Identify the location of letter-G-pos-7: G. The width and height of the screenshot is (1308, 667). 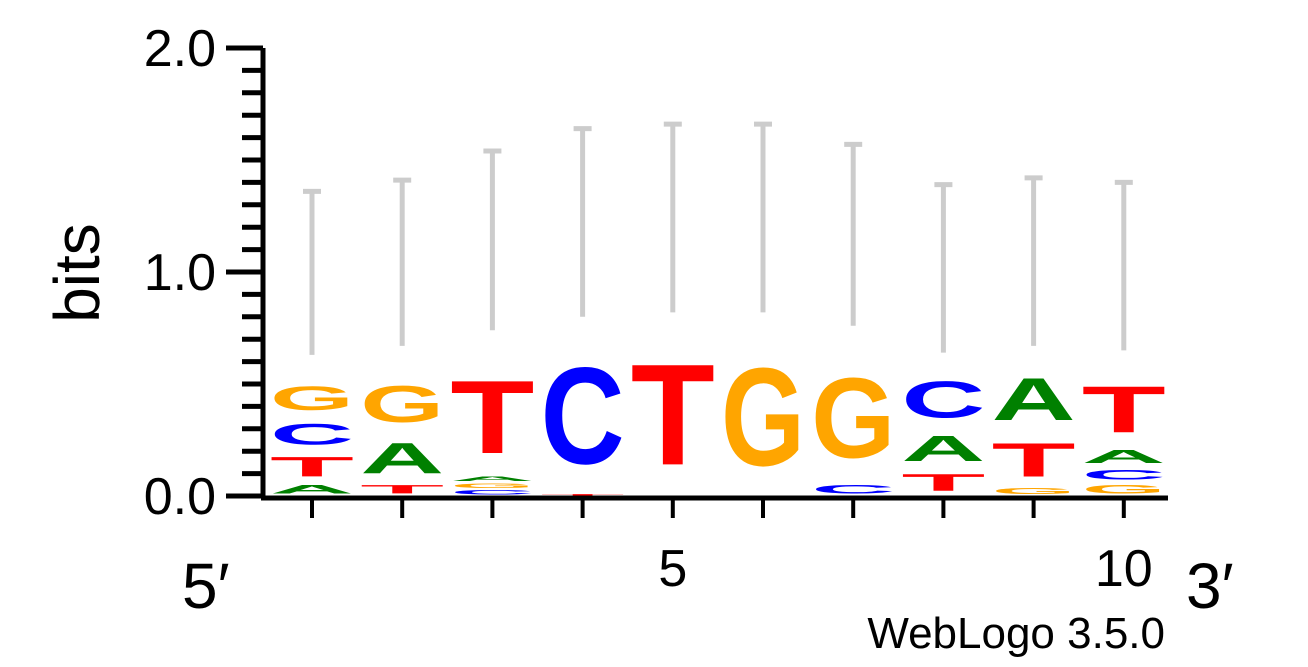
(853, 418).